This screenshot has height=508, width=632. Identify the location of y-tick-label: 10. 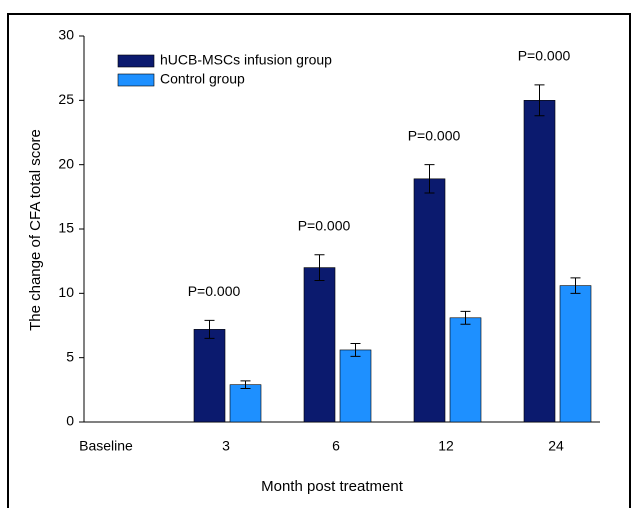
(66, 292).